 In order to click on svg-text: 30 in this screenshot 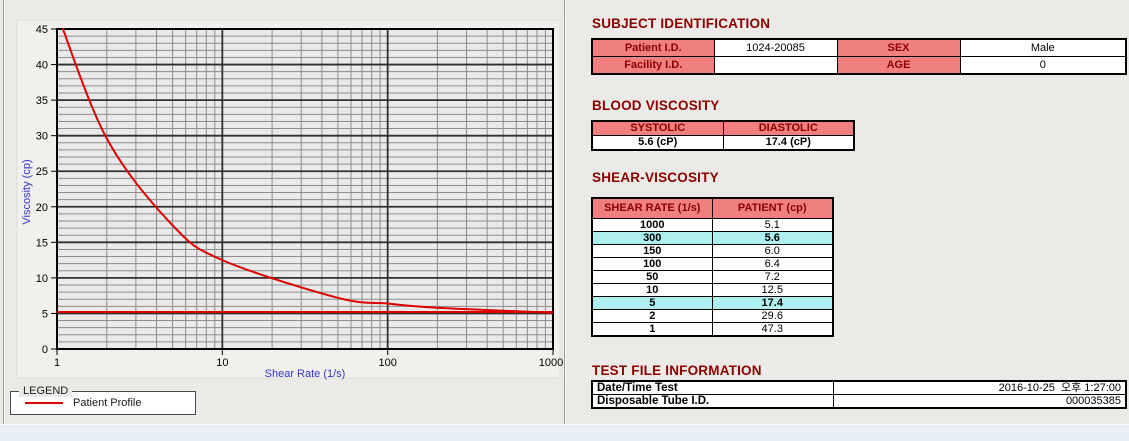, I will do `click(42, 137)`.